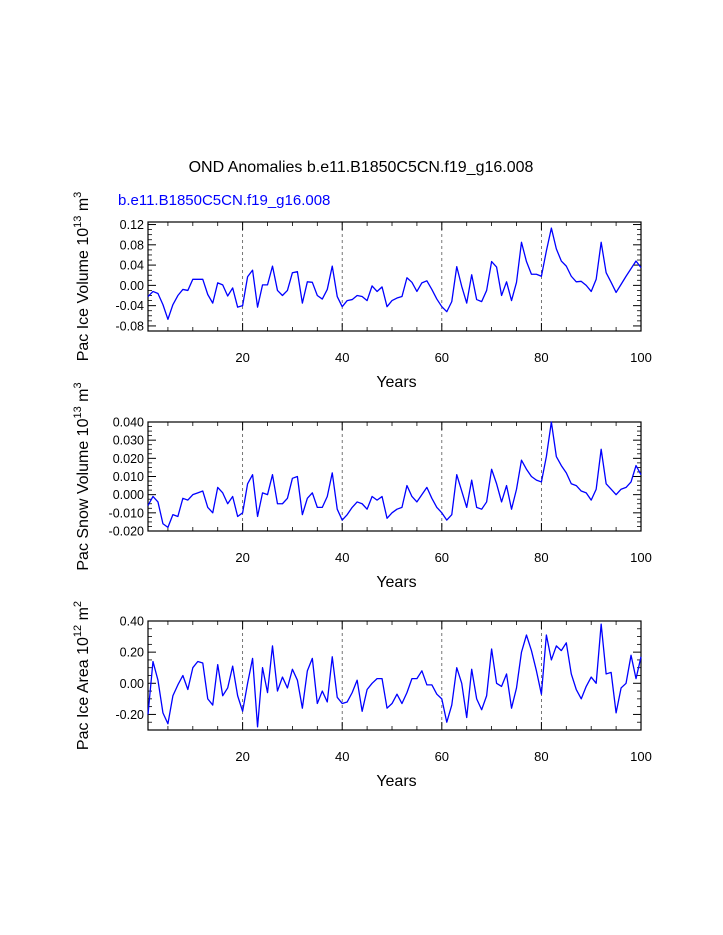  What do you see at coordinates (83, 693) in the screenshot?
I see `y-axis-label-part: Pac Ice Area 10` at bounding box center [83, 693].